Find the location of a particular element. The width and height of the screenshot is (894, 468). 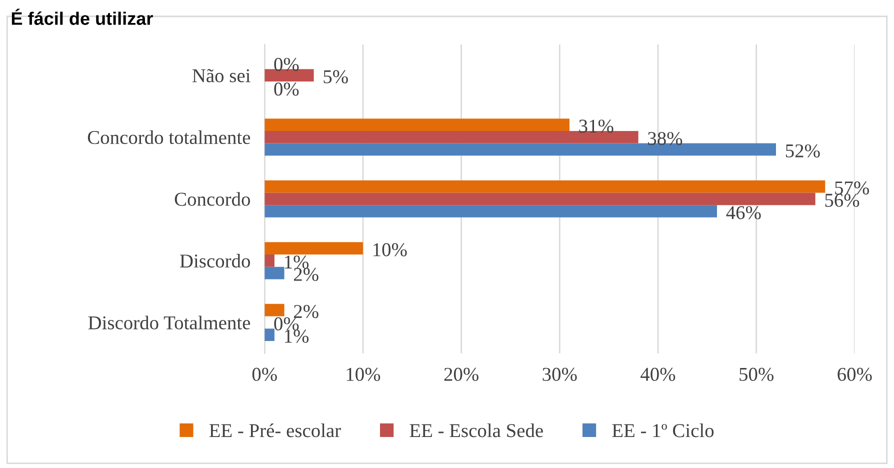

text: 31% is located at coordinates (596, 126).